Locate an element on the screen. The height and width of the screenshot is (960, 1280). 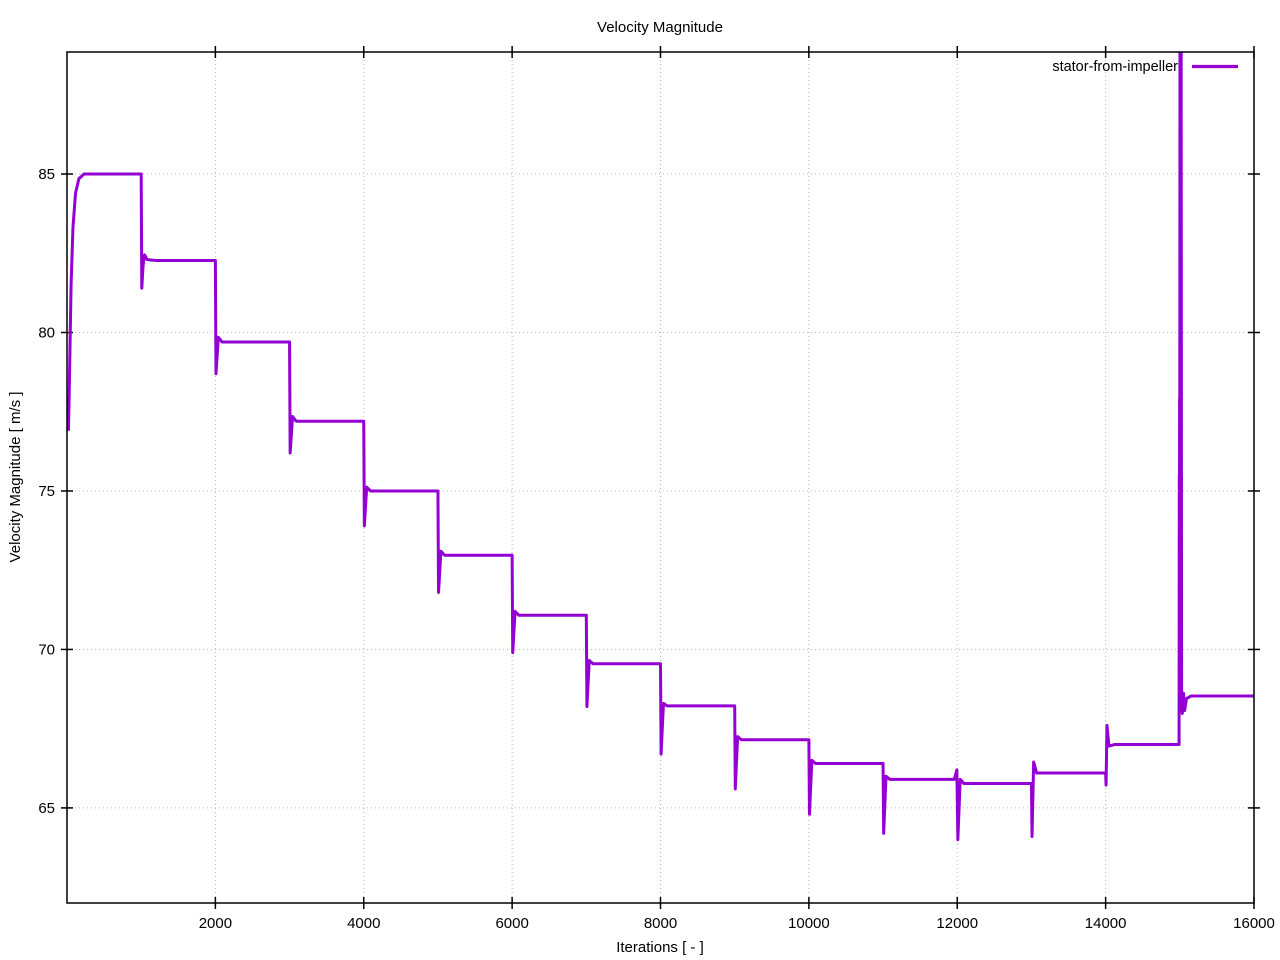
legend: stator-from-impeller is located at coordinates (1145, 67).